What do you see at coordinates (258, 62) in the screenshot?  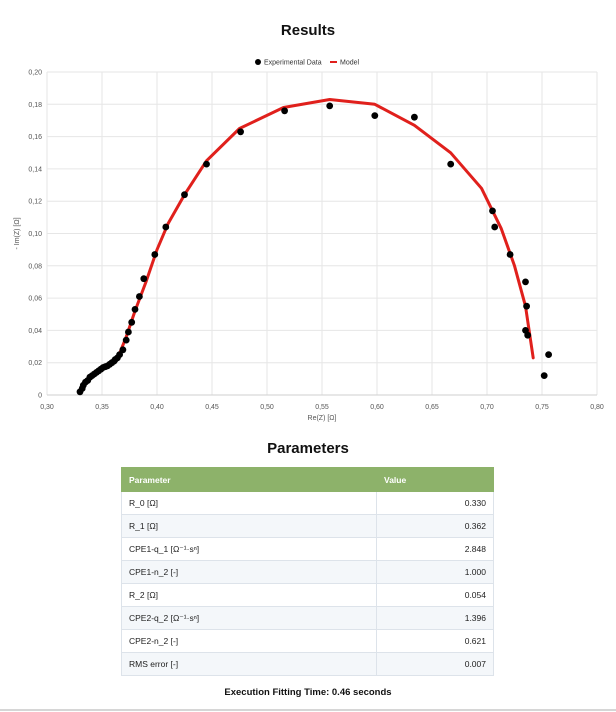 I see `legend-marker-experimental` at bounding box center [258, 62].